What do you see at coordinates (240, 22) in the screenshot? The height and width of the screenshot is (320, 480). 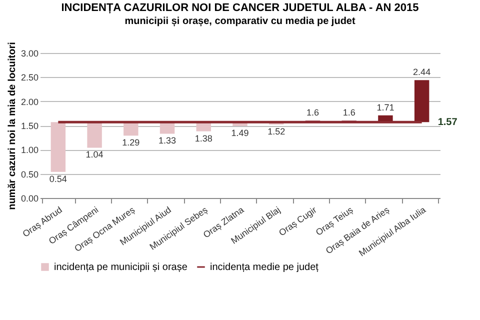 I see `chart-subtitle: municipii și orașe, comparativ cu media pe judet` at bounding box center [240, 22].